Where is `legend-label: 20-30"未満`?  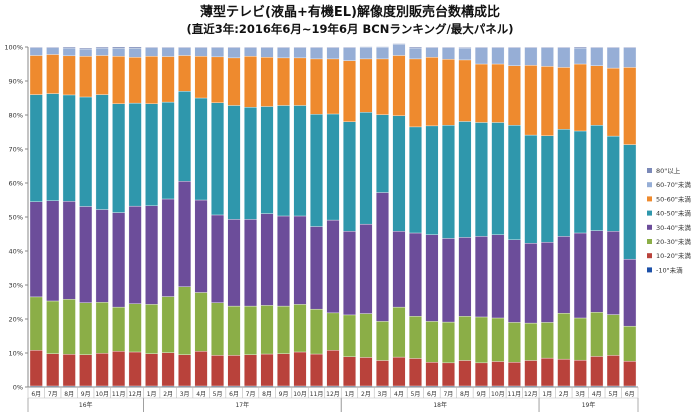 legend-label: 20-30"未満 is located at coordinates (673, 241).